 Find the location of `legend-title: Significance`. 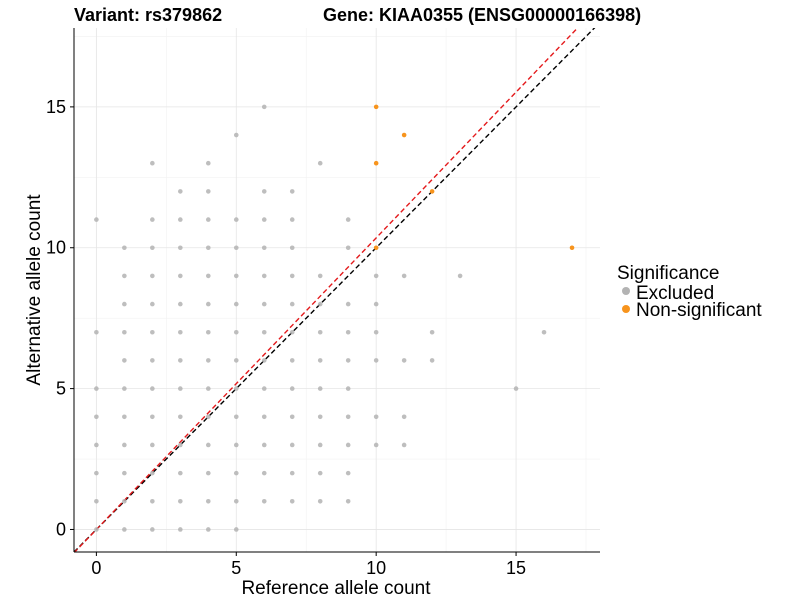

legend-title: Significance is located at coordinates (668, 273).